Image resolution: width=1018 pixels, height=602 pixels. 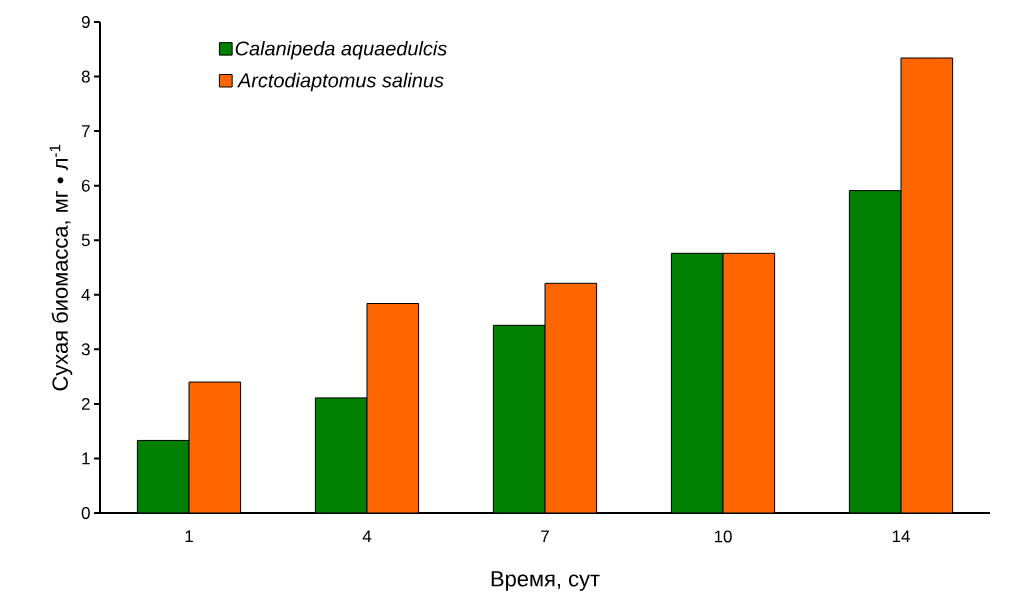 I want to click on y-tick-label: 8, so click(x=85, y=76).